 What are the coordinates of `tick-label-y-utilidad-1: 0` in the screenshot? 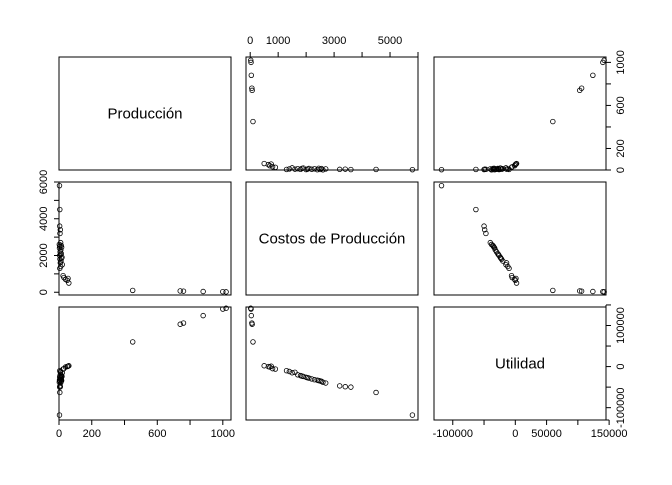 It's located at (621, 367).